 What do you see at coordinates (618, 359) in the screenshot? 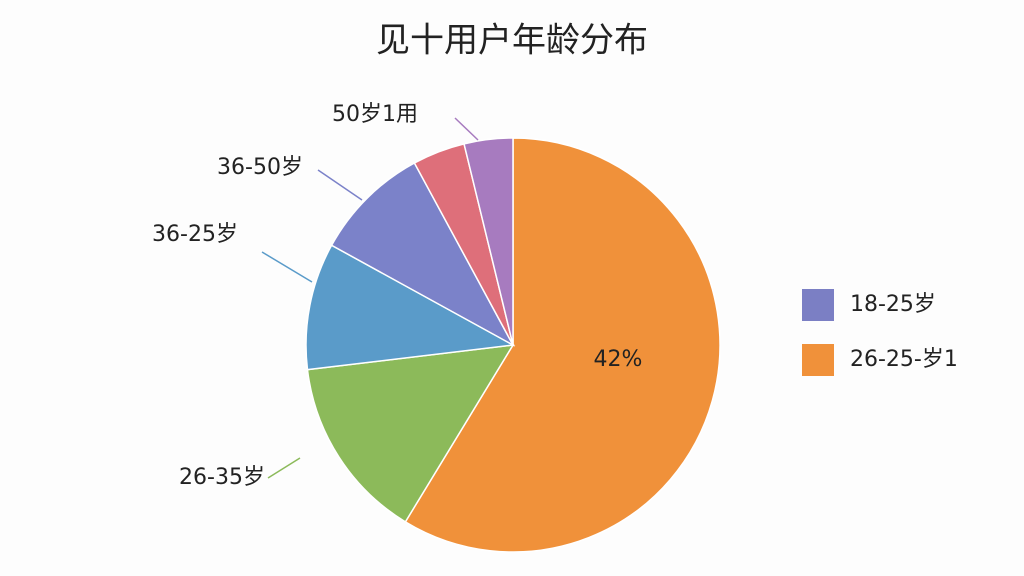
I see `slice-annotation: 42%` at bounding box center [618, 359].